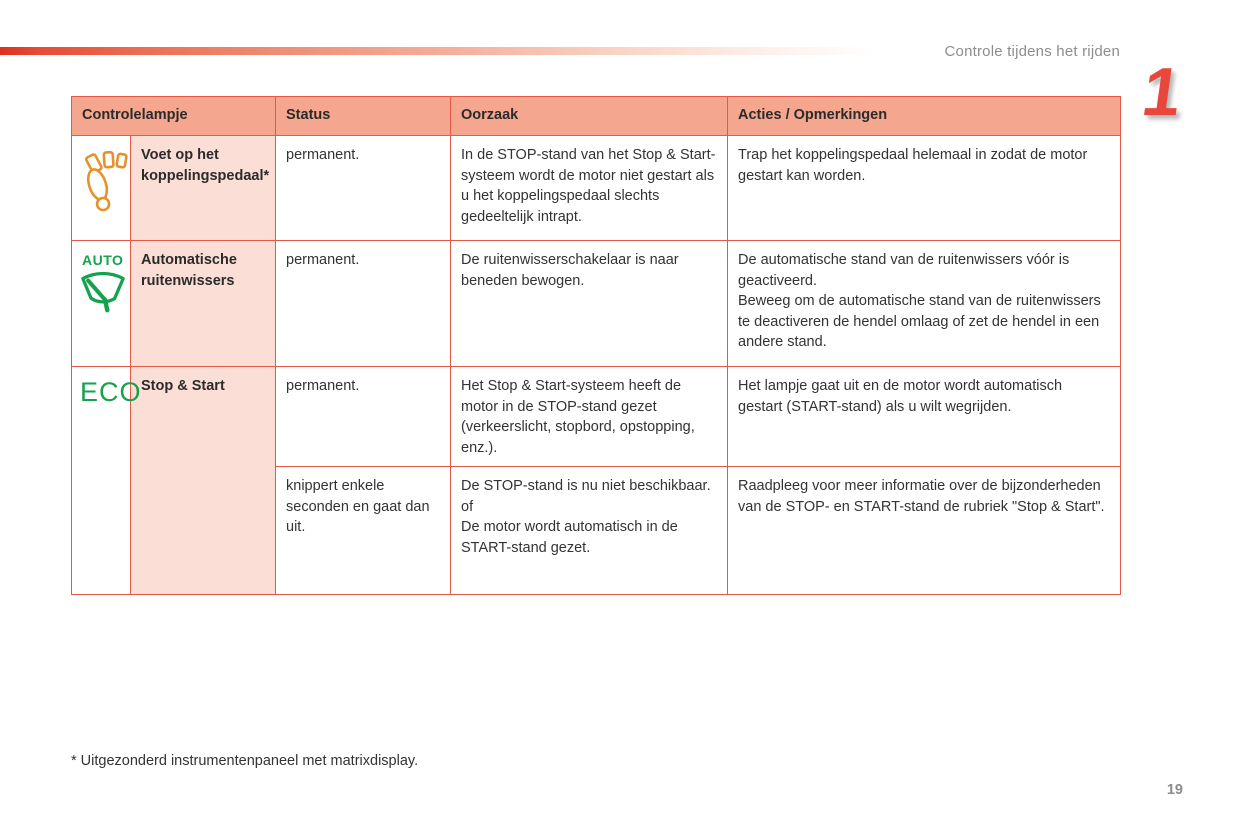  Describe the element at coordinates (106, 480) in the screenshot. I see `icon-cell: ECO` at that location.